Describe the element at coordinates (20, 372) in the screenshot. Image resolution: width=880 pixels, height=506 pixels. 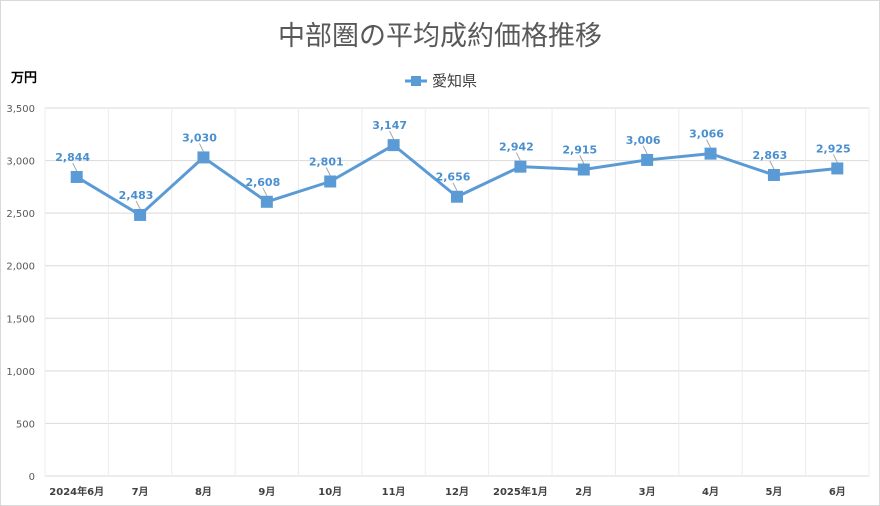
I see `y-tick-label: 1,000` at that location.